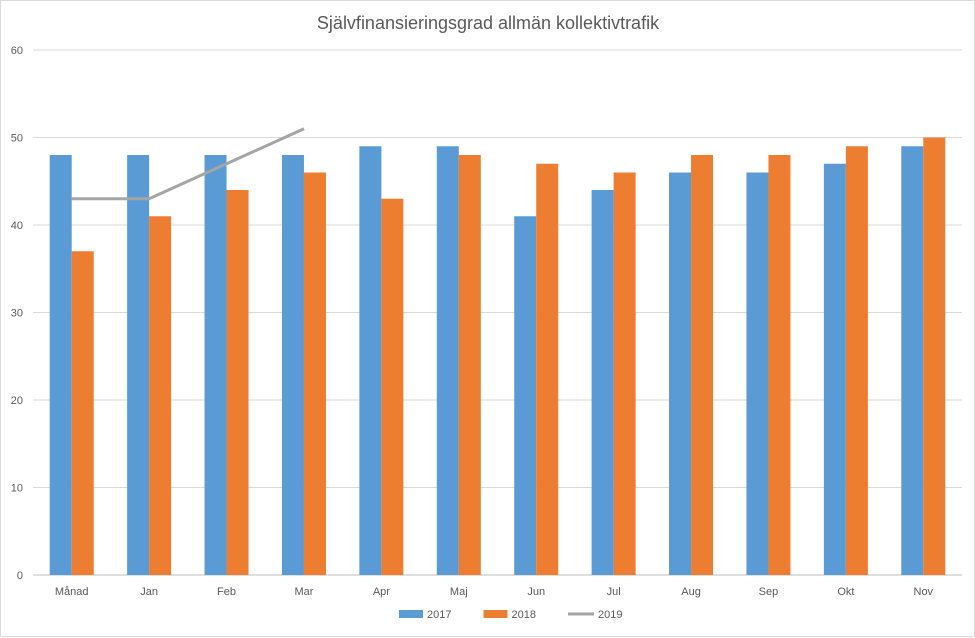 The width and height of the screenshot is (975, 638). I want to click on x-tick-label: Maj, so click(459, 592).